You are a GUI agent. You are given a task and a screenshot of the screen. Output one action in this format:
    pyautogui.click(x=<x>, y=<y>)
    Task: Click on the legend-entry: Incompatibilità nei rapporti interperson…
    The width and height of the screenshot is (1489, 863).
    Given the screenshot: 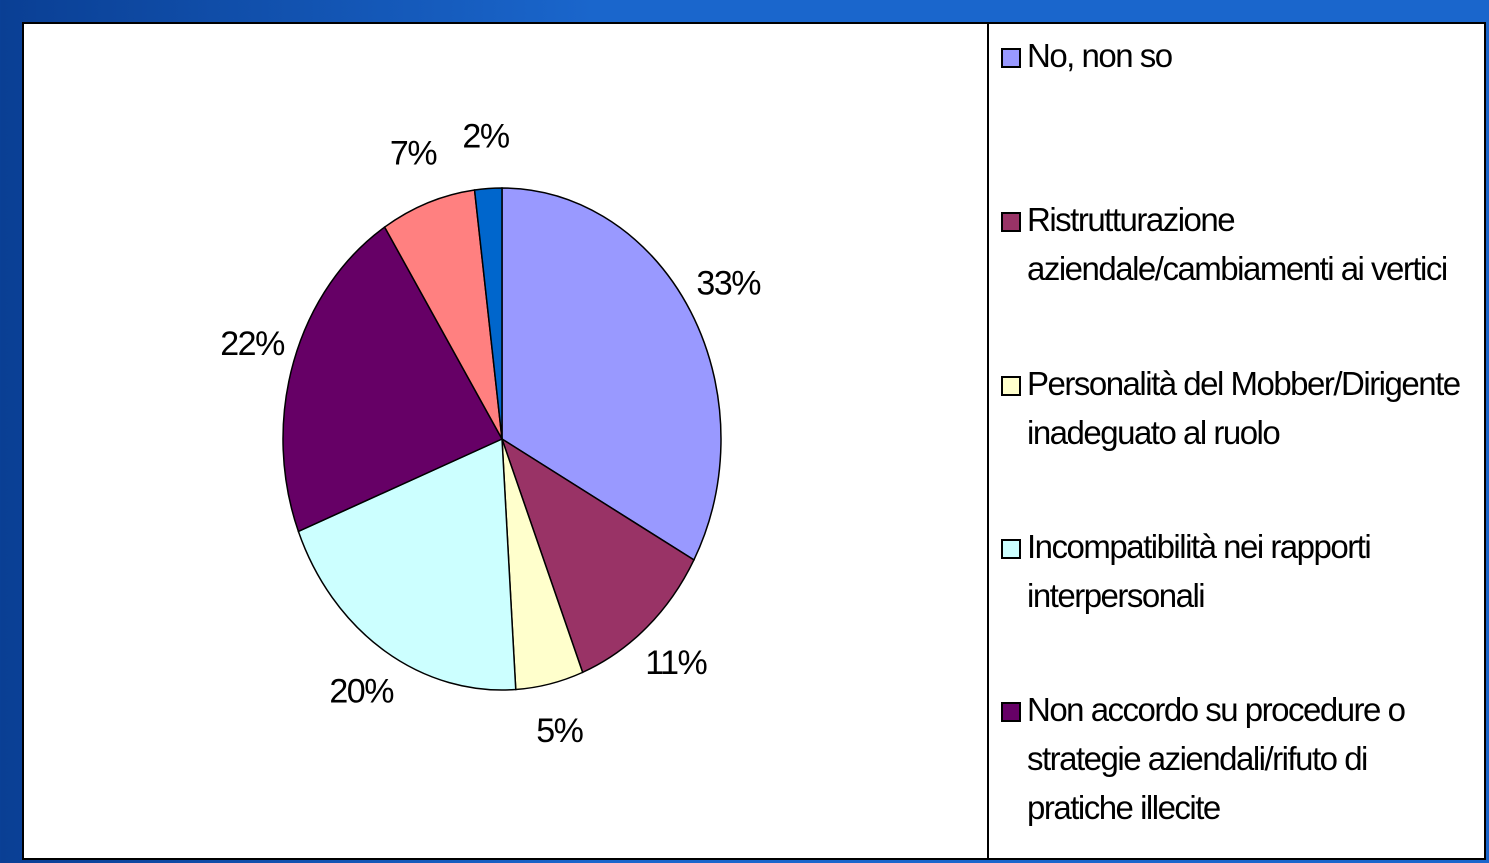 What is the action you would take?
    pyautogui.click(x=1240, y=571)
    